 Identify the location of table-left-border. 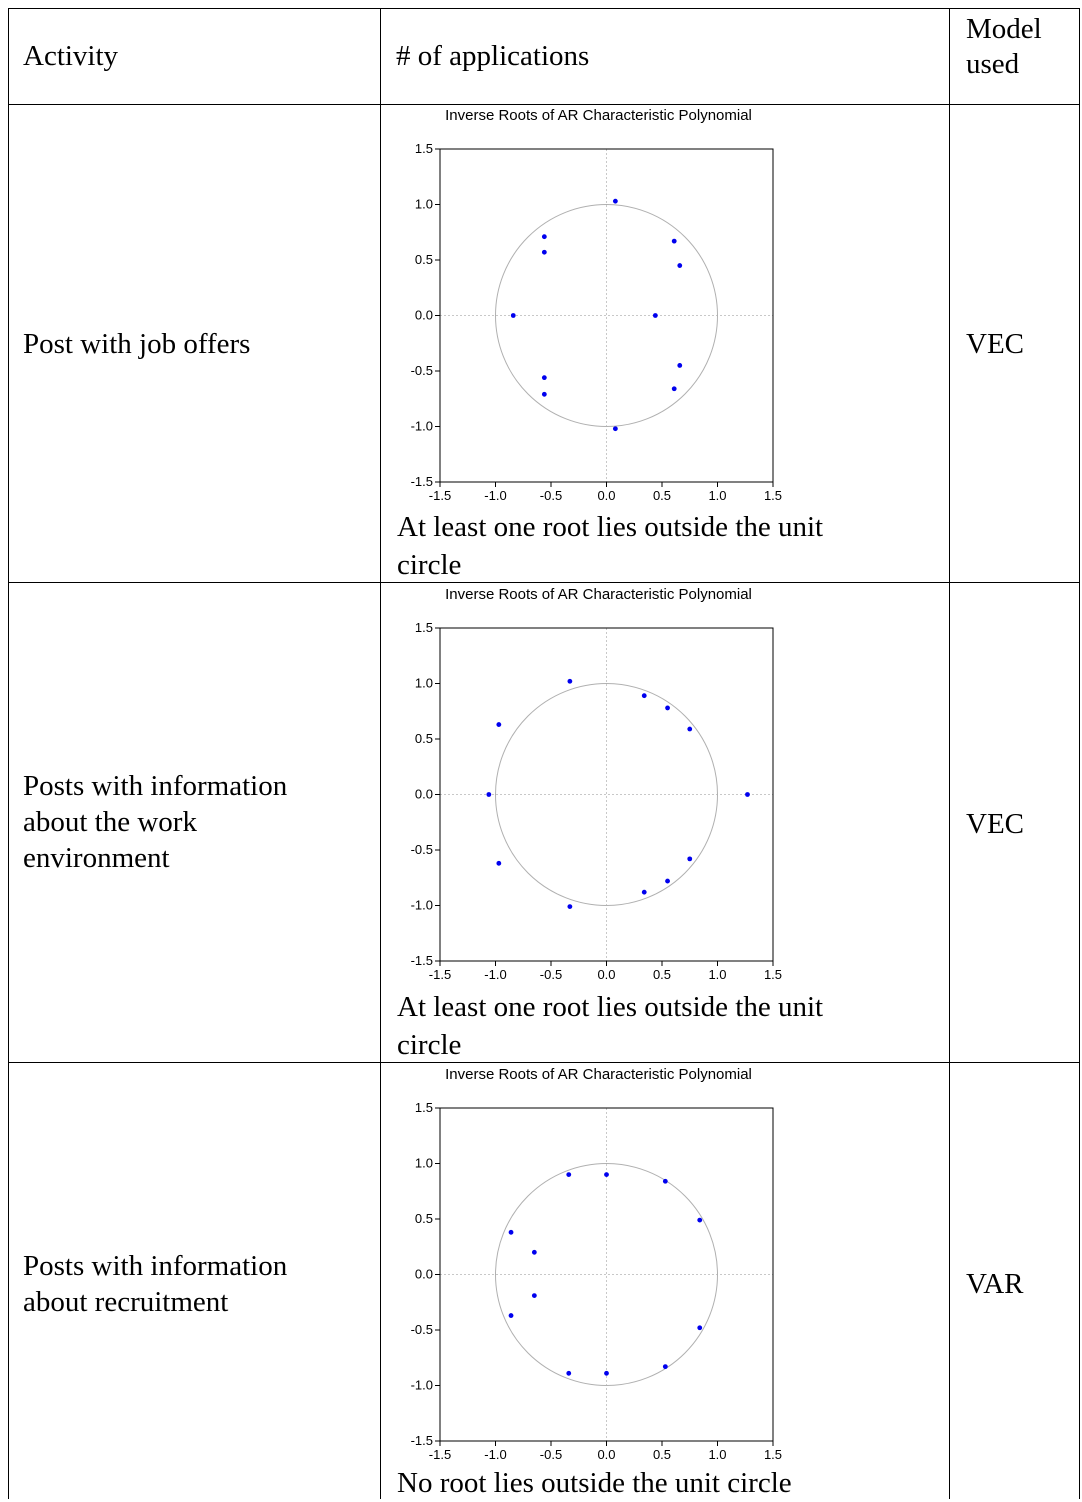
(8, 753).